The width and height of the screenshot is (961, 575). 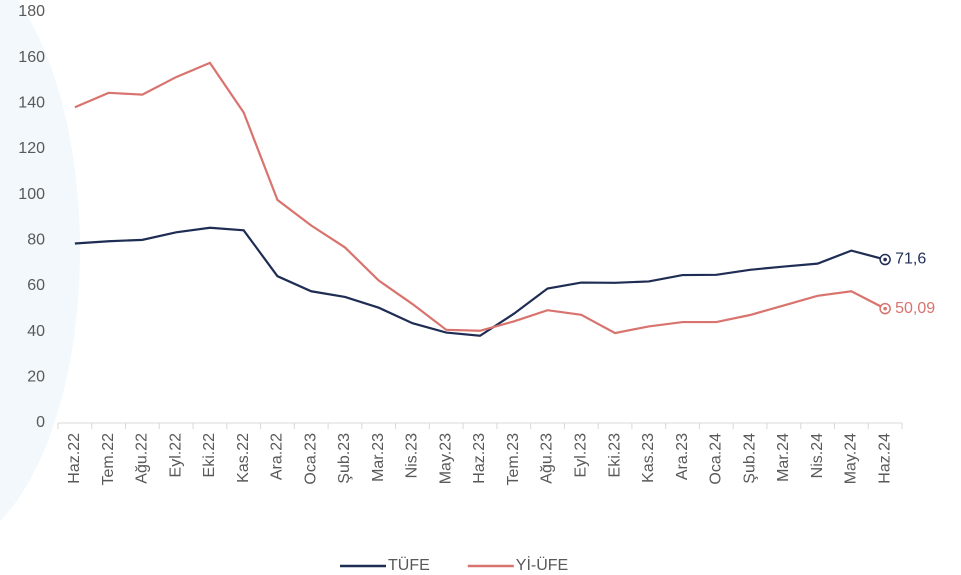 What do you see at coordinates (851, 458) in the screenshot?
I see `x-tick-label: May.24` at bounding box center [851, 458].